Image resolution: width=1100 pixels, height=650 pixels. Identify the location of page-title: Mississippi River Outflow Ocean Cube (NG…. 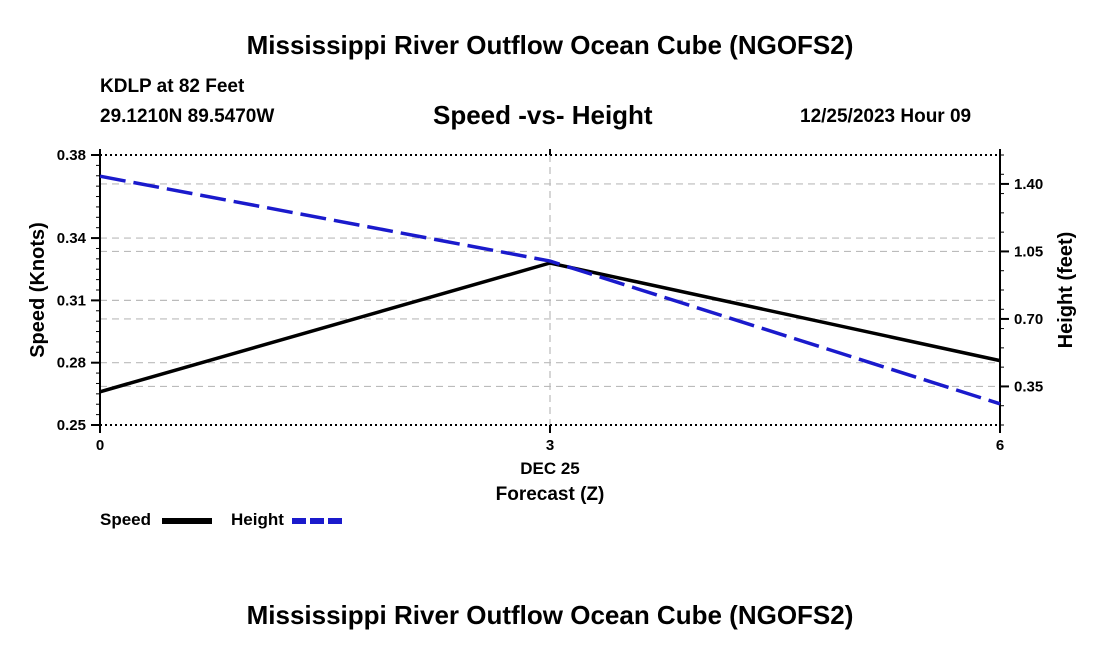
(550, 45).